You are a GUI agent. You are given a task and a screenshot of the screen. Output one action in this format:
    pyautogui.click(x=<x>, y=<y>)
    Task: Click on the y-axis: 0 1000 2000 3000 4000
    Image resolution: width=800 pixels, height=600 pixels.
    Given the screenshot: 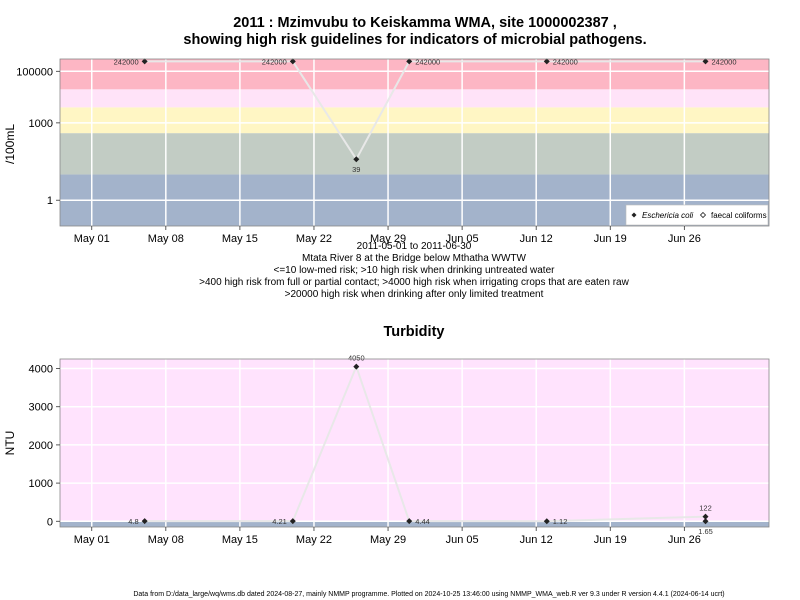 What is the action you would take?
    pyautogui.click(x=44, y=446)
    